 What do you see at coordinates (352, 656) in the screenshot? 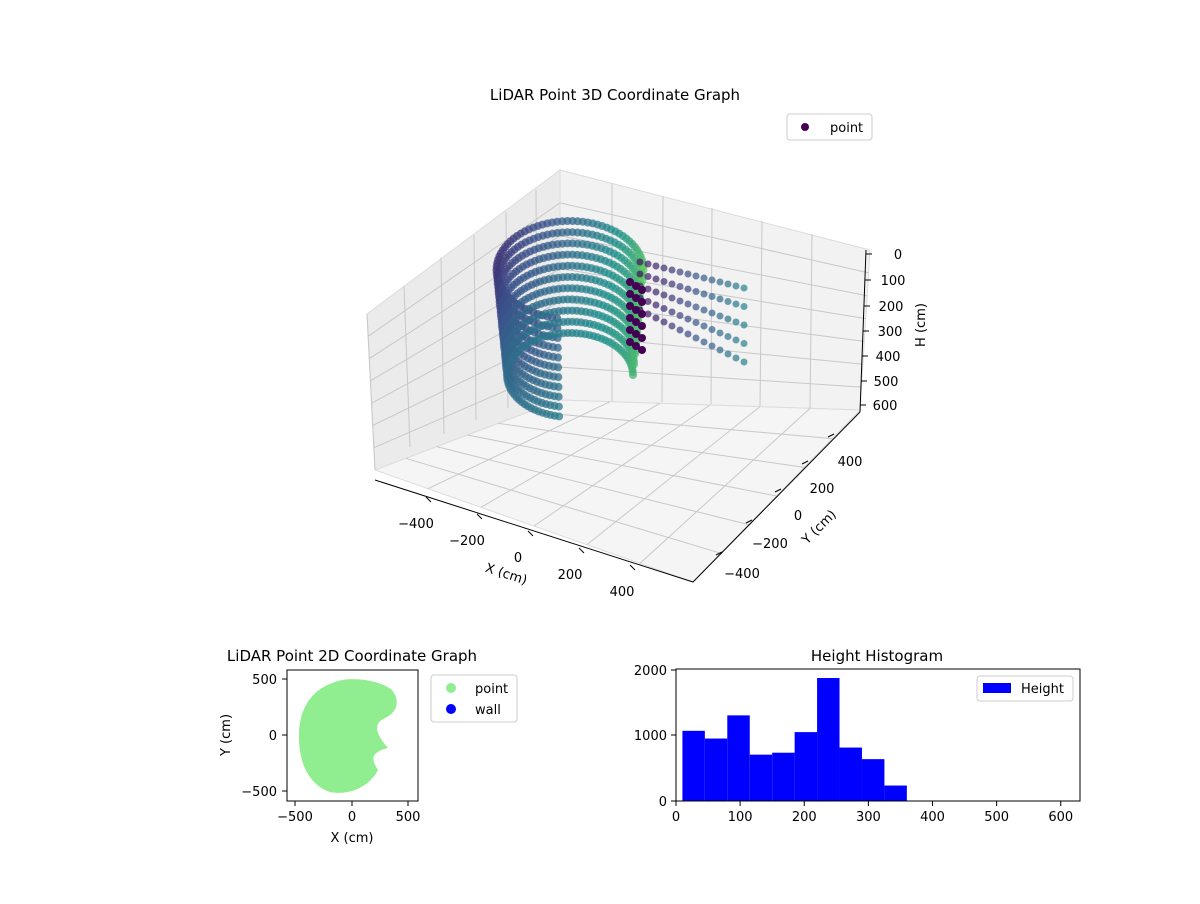
I see `chart-2d-title: LiDAR Point 2D Coordinate Graph` at bounding box center [352, 656].